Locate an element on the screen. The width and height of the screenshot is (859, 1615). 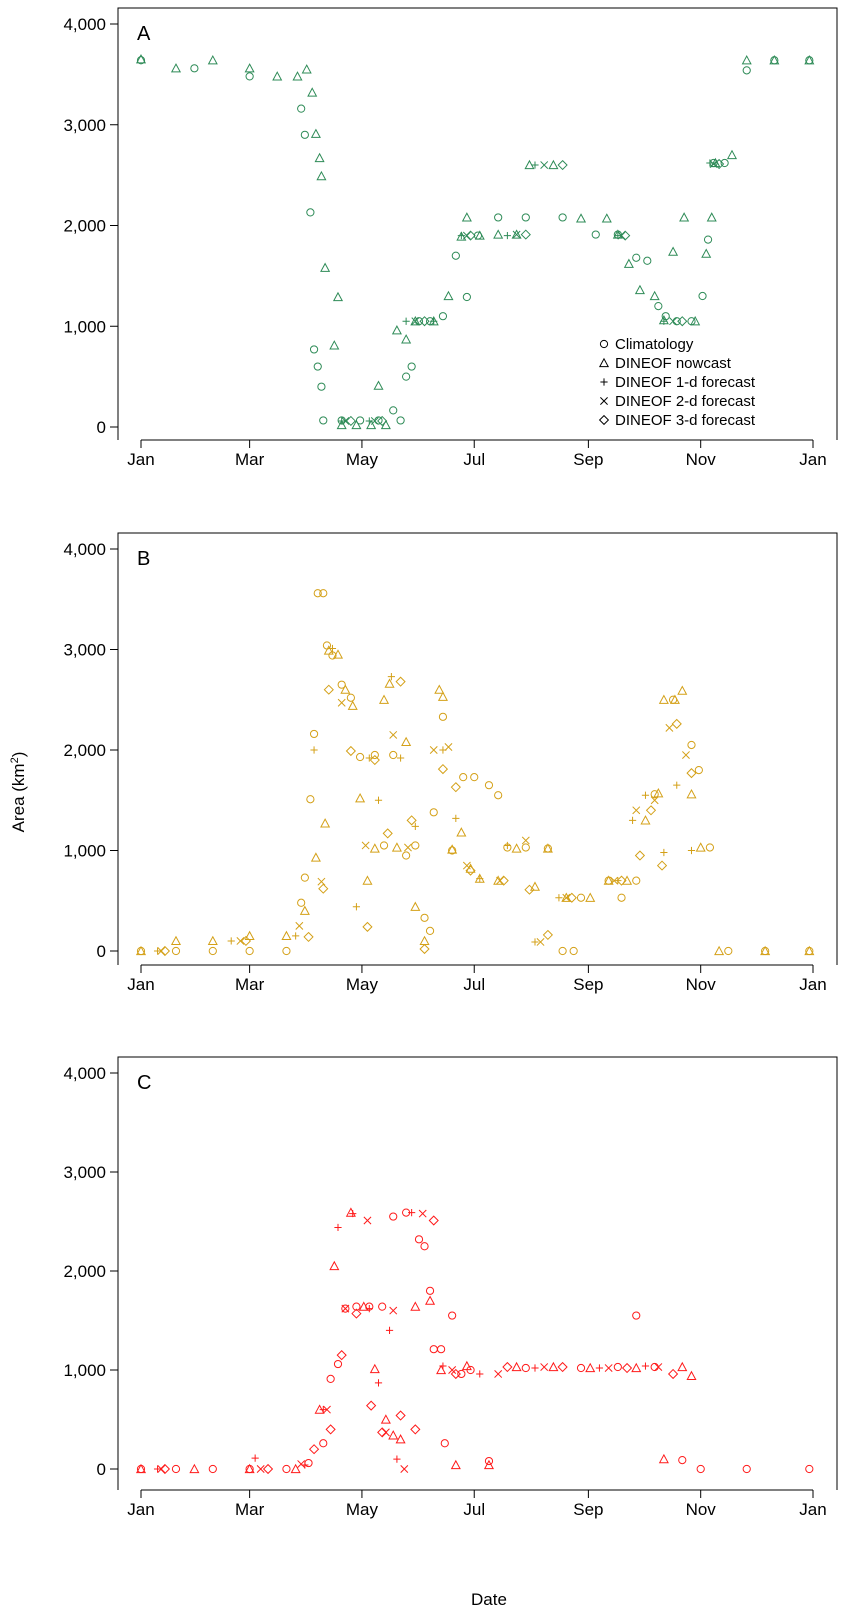
legend-item: DINEOF 1-d forecast is located at coordinates (678, 382).